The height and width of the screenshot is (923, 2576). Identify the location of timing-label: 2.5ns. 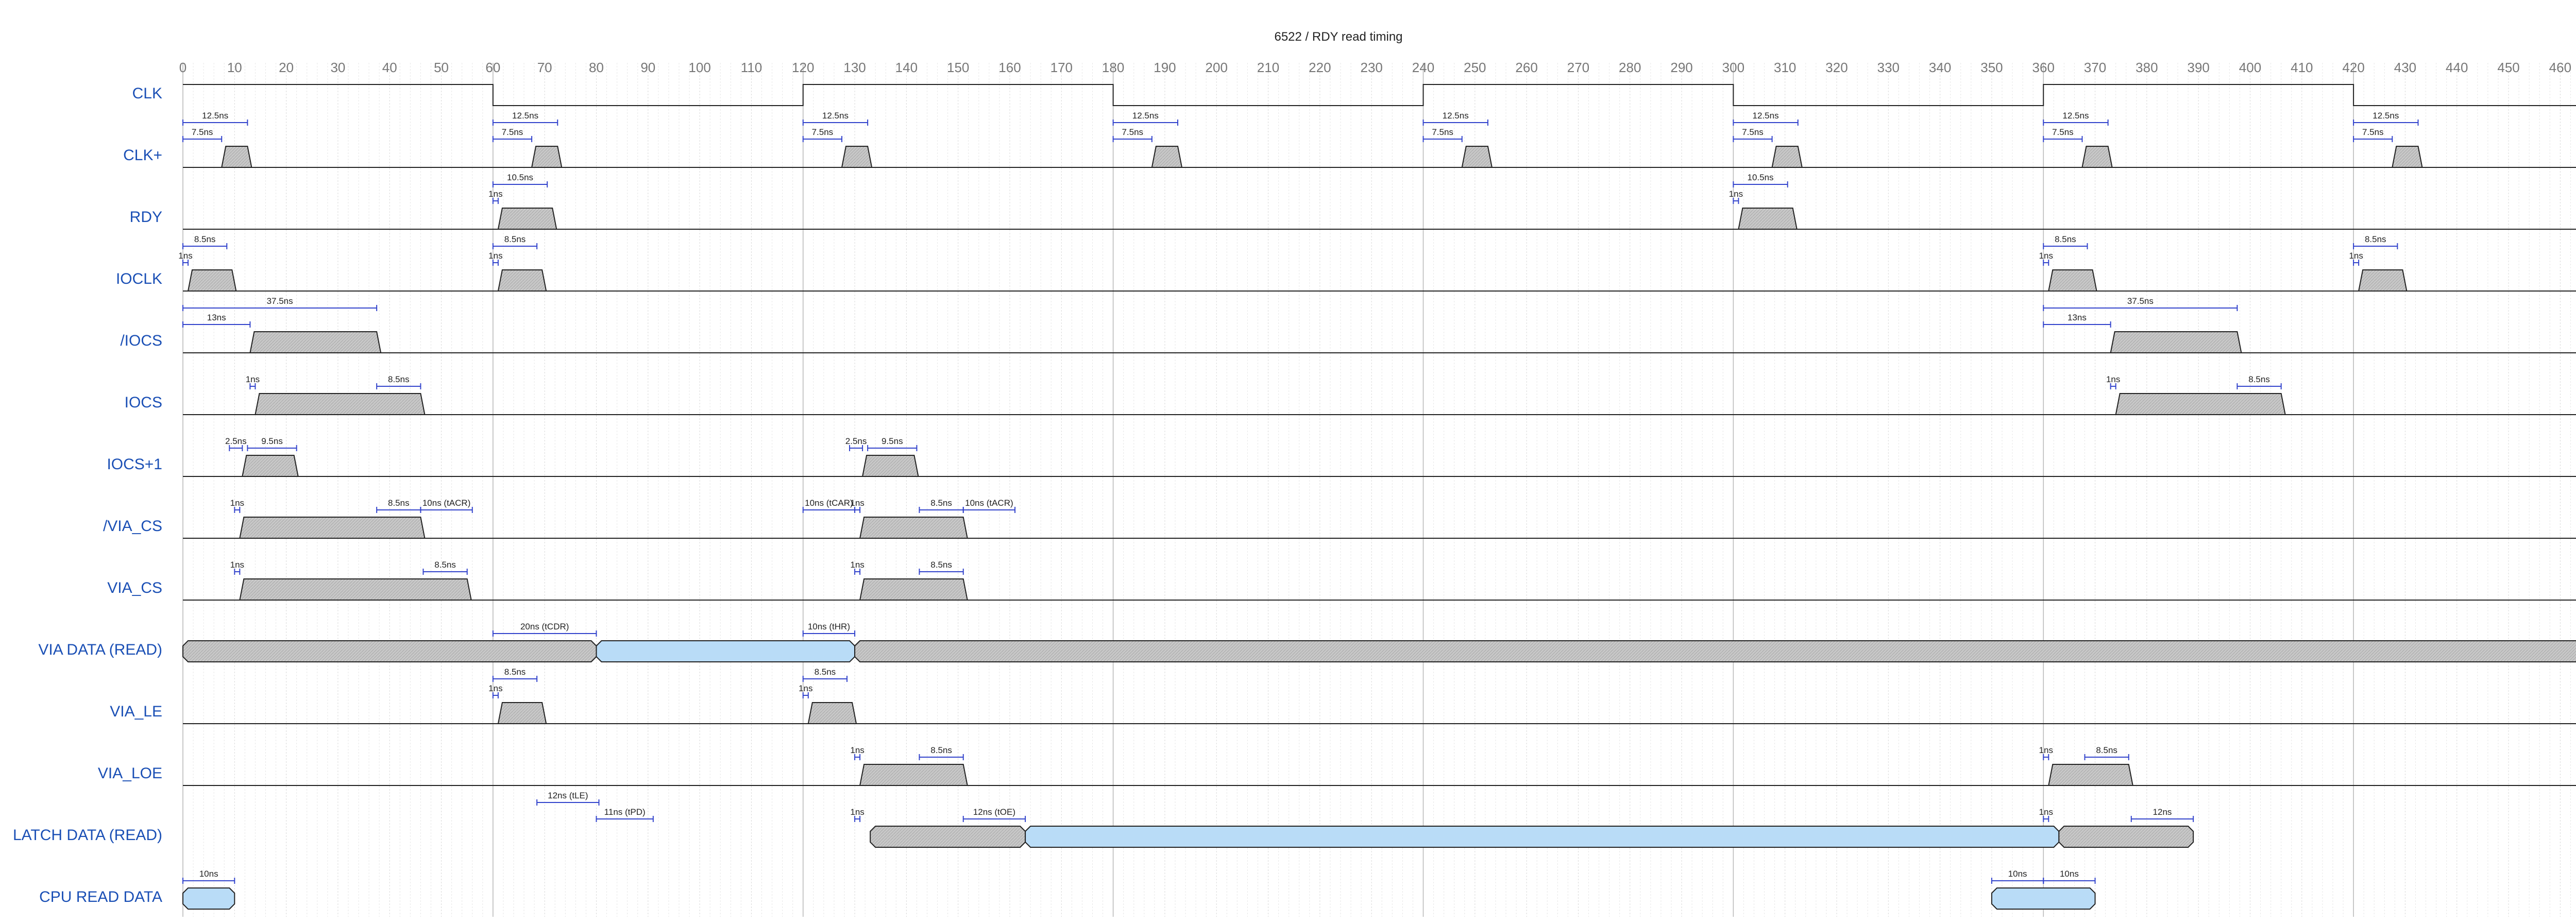
(856, 441).